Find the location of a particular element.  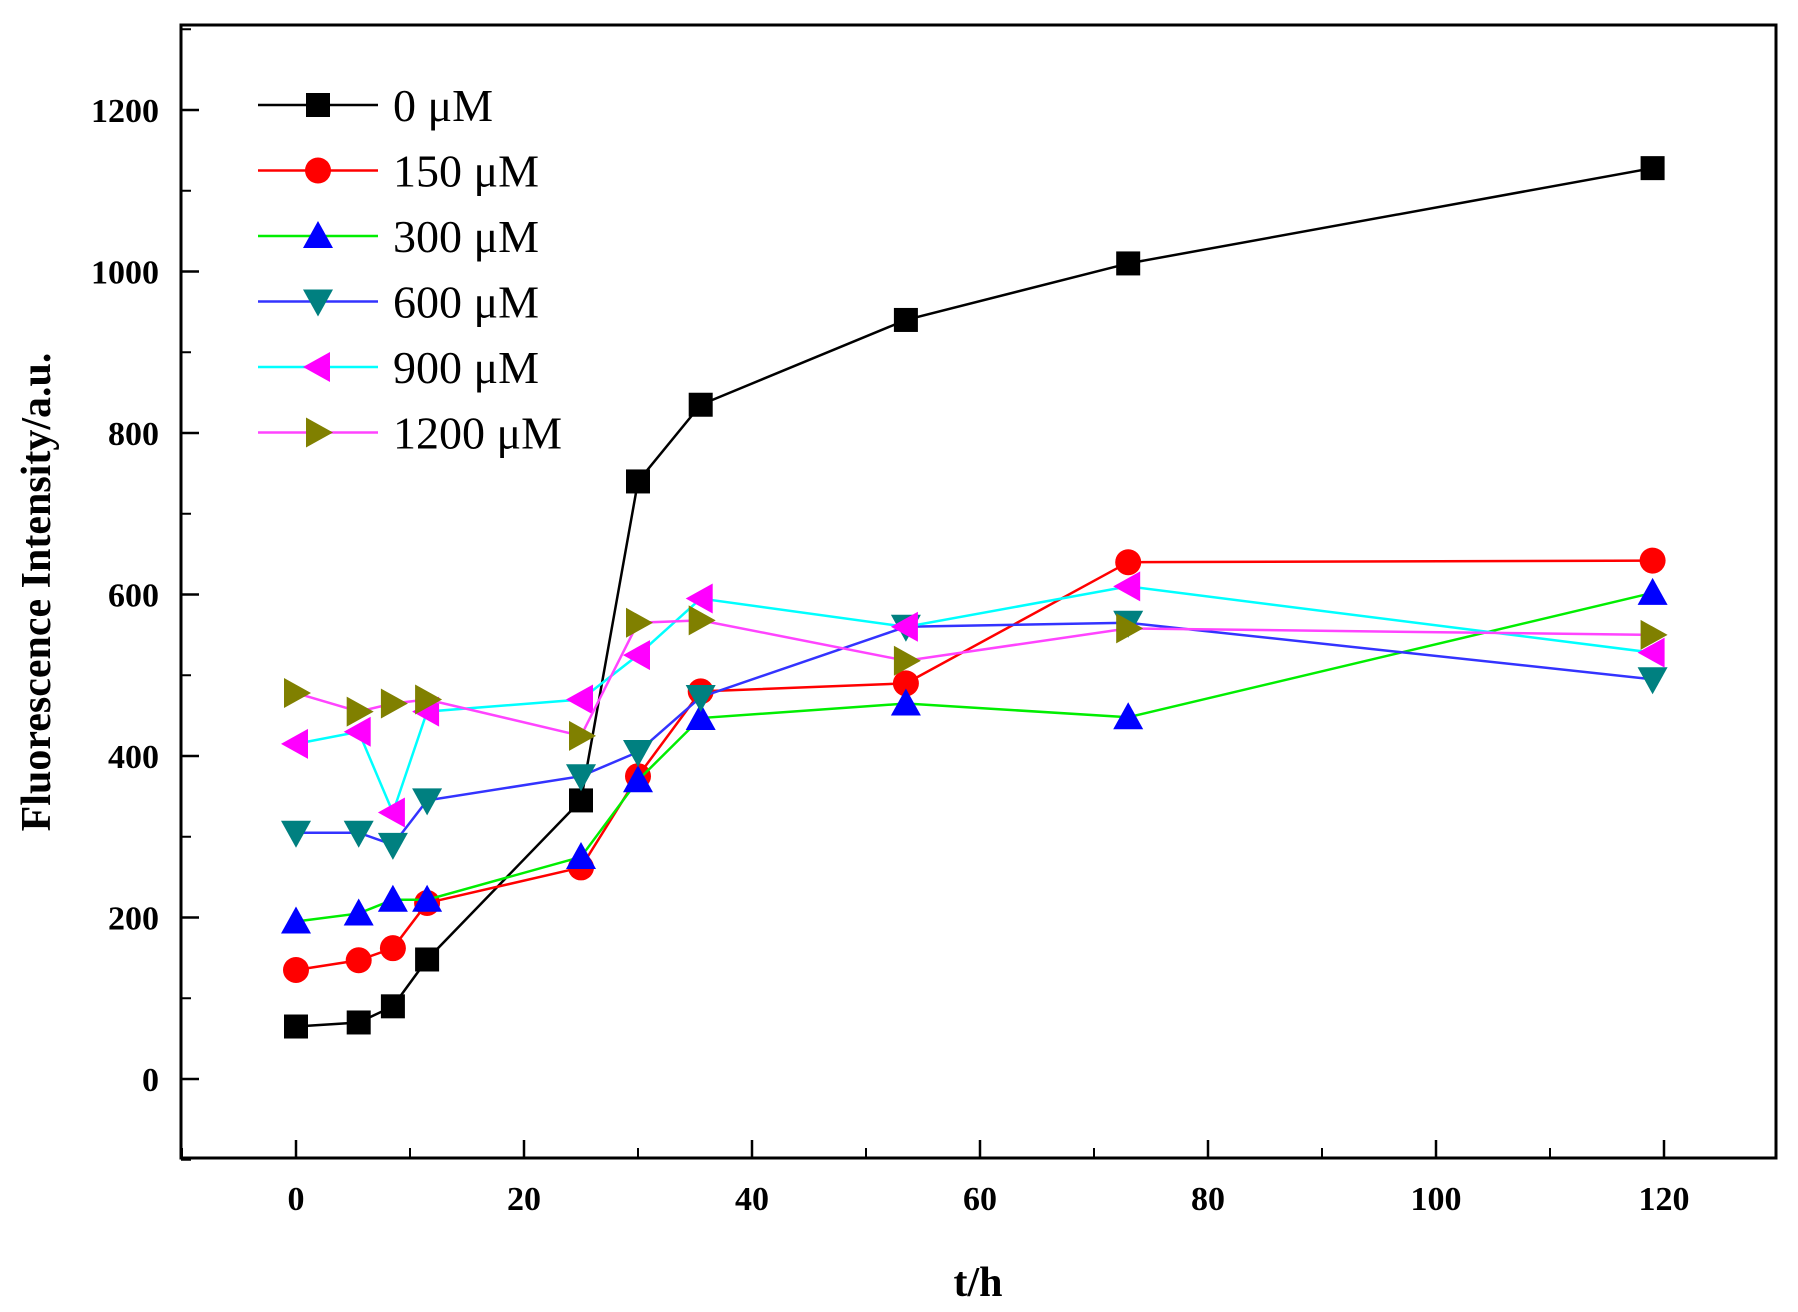

legend-label: 900 μM is located at coordinates (466, 367).